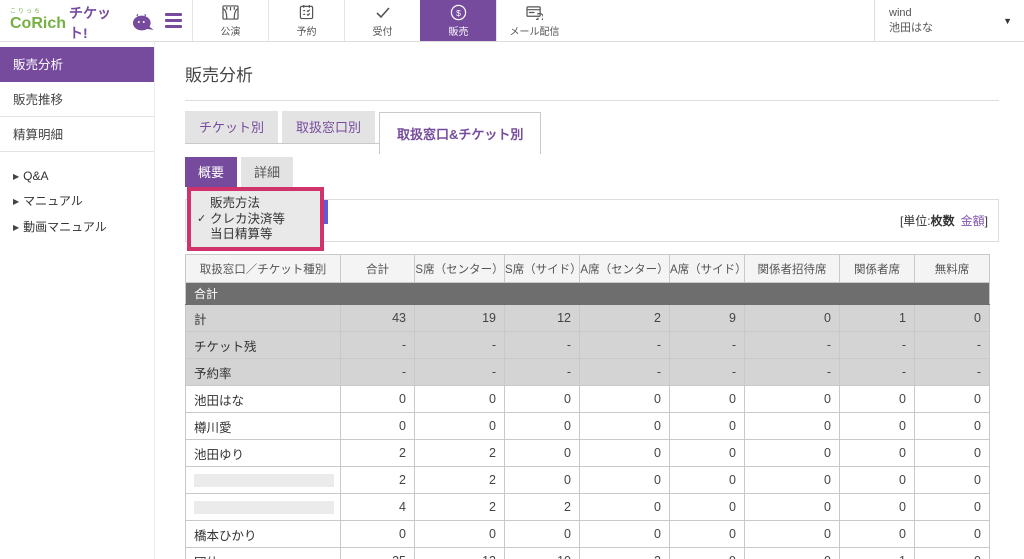 The width and height of the screenshot is (1024, 559). I want to click on top-nav-item-reservations: 予約, so click(306, 20).